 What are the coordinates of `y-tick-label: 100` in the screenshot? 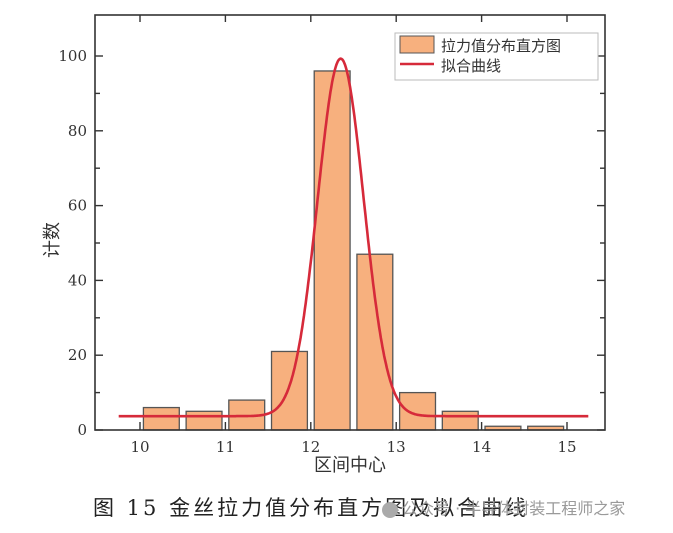 It's located at (72, 56).